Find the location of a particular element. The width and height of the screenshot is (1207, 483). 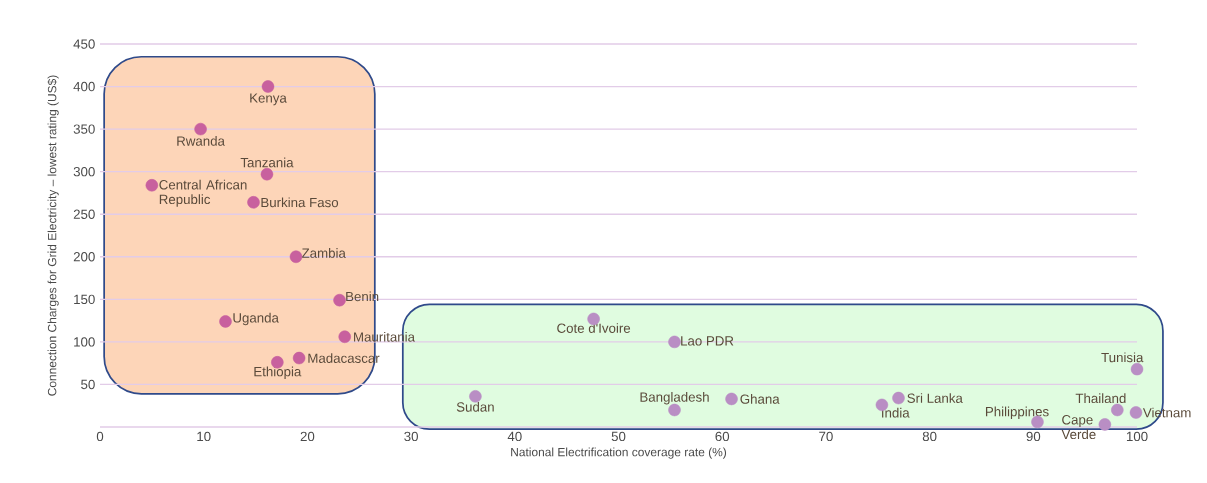

y-tick-label: 100 is located at coordinates (84, 342).